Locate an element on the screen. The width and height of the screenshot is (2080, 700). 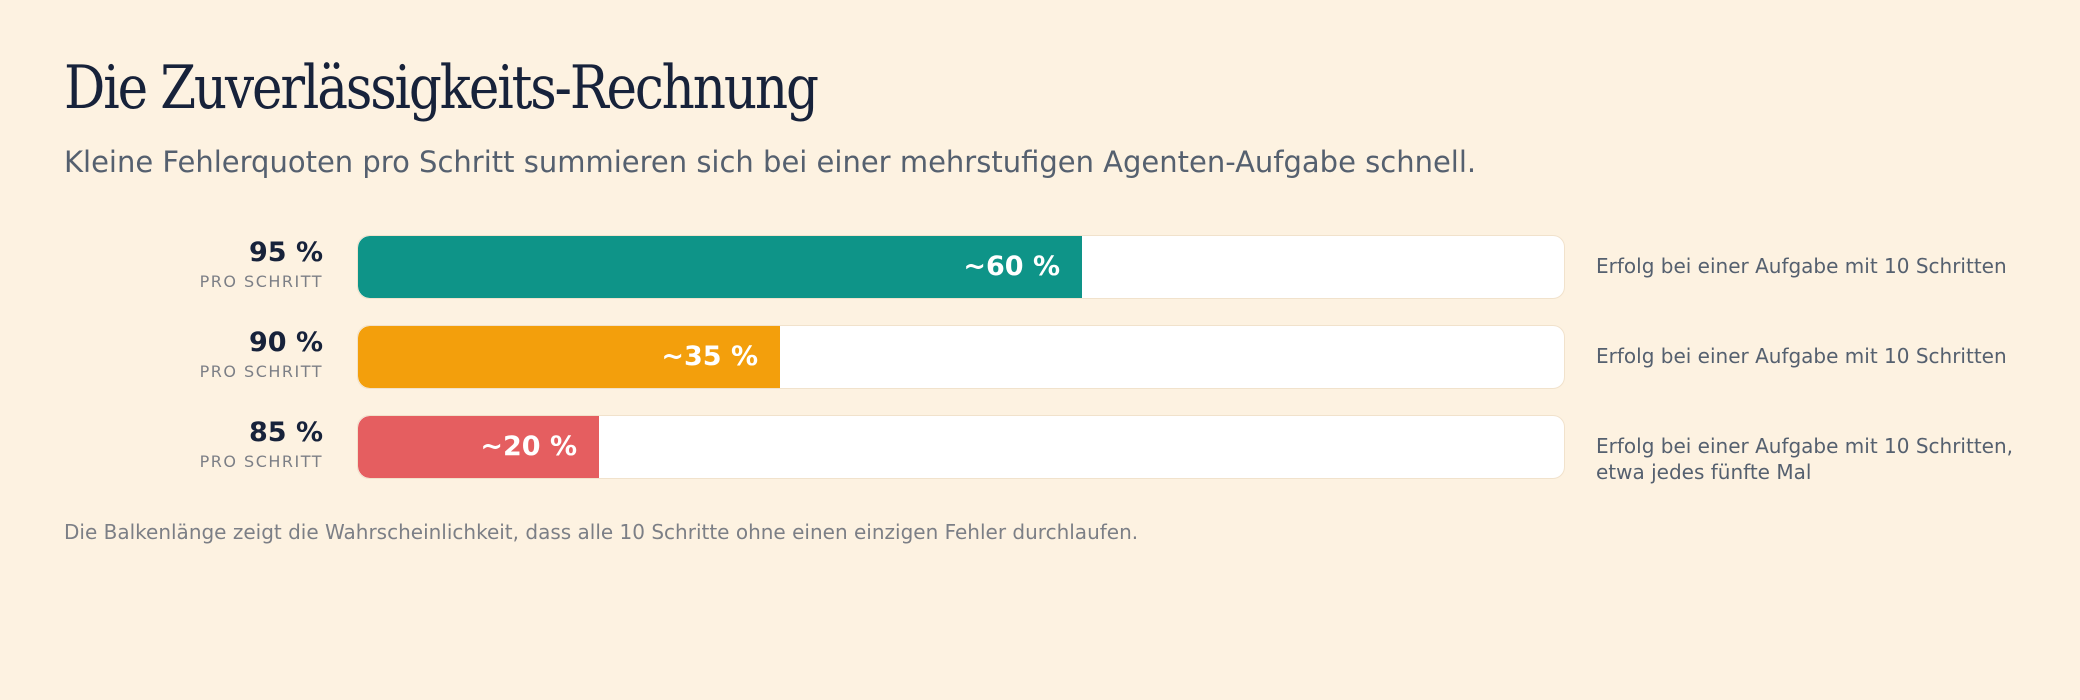
bar-track: ~20 % is located at coordinates (961, 447).